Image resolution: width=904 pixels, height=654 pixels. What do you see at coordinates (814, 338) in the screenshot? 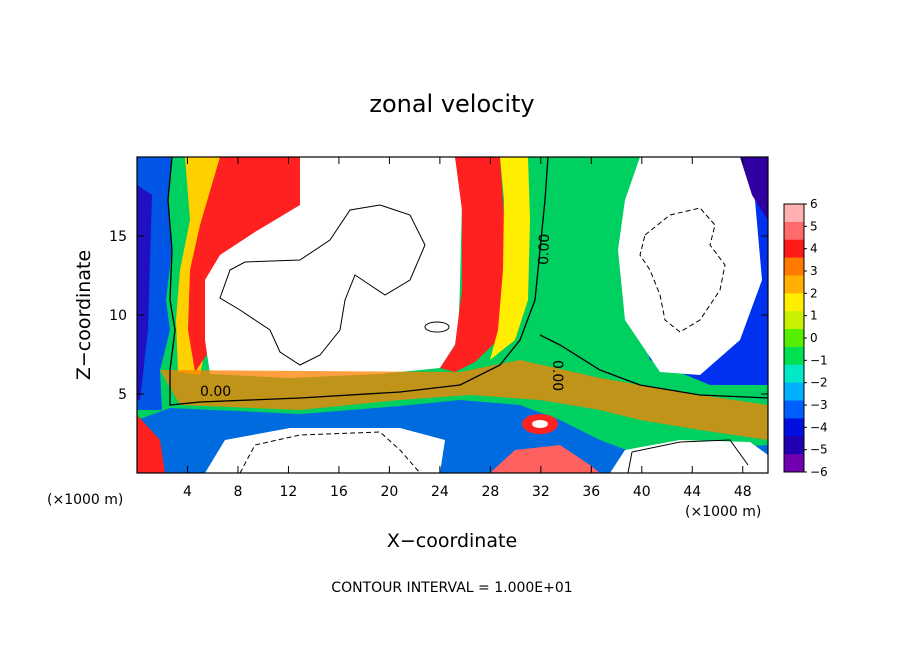
I see `colorbar-label: 0` at bounding box center [814, 338].